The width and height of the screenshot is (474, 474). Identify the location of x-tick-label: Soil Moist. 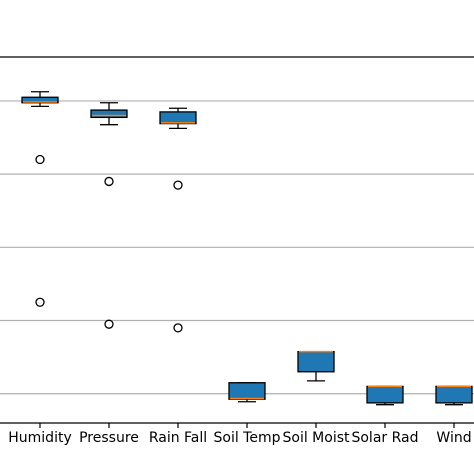
(317, 438).